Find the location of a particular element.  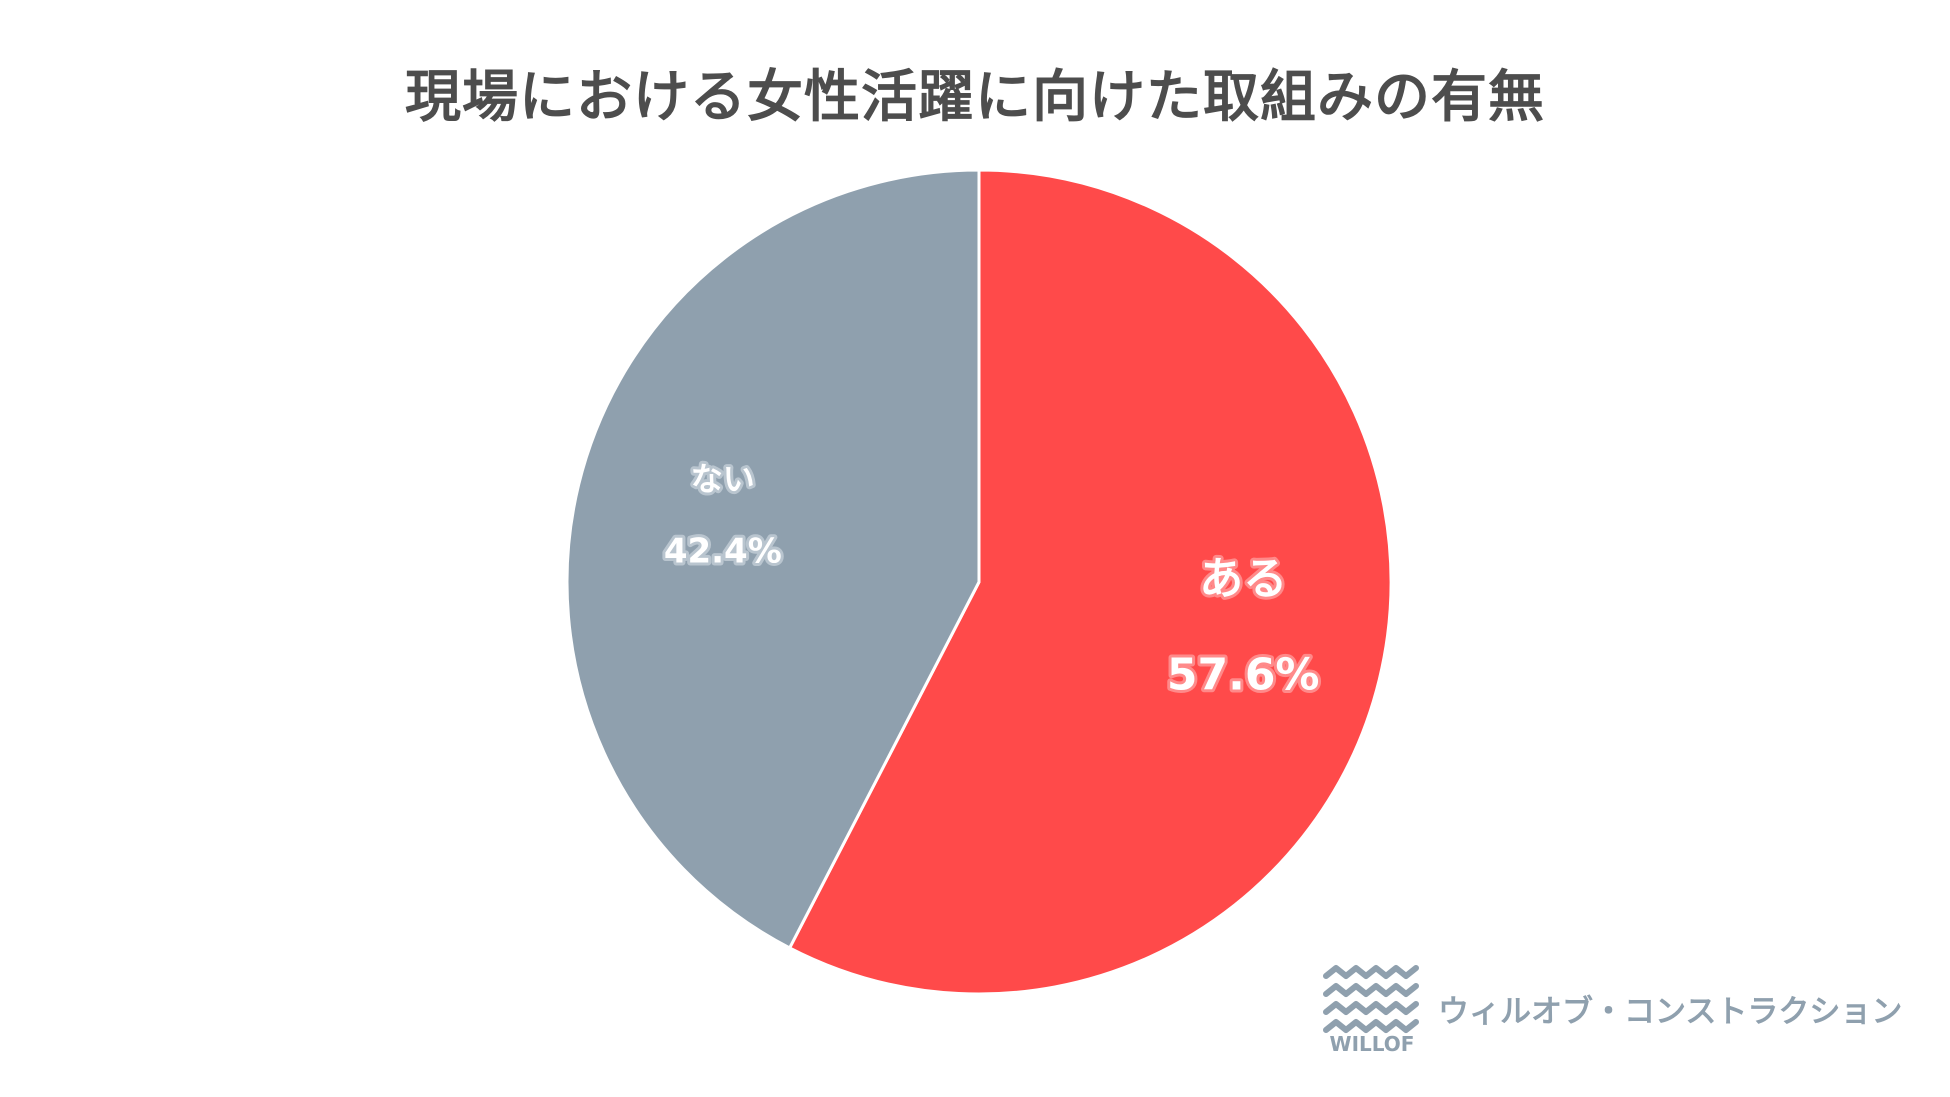

wave-lines-icon is located at coordinates (1371, 999).